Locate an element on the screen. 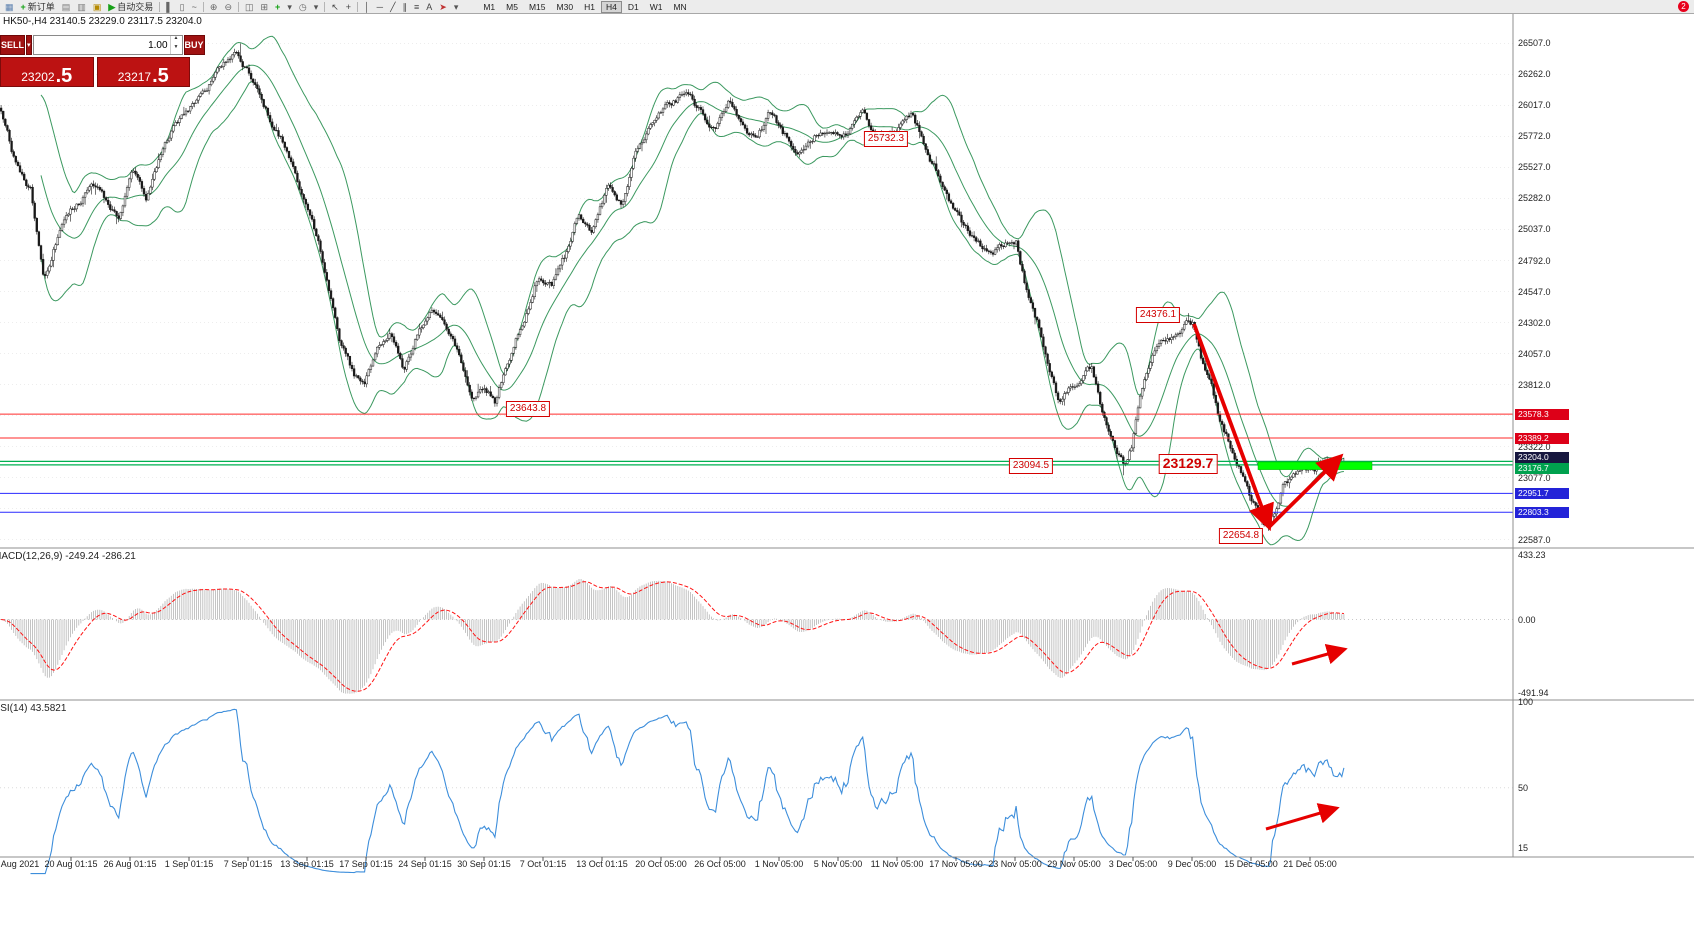  channel-tool-button: ∥ is located at coordinates (404, 6).